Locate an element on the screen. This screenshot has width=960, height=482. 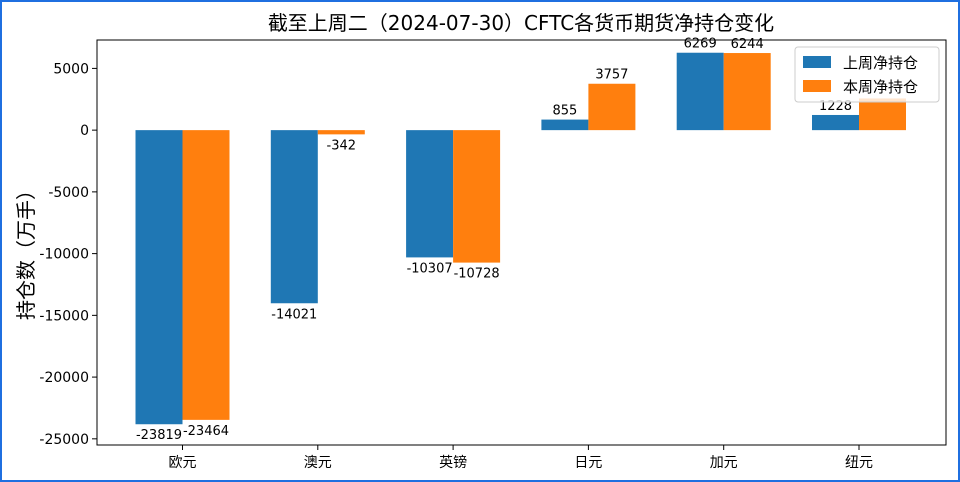
legend-entry: 本周净持仓 is located at coordinates (880, 87).